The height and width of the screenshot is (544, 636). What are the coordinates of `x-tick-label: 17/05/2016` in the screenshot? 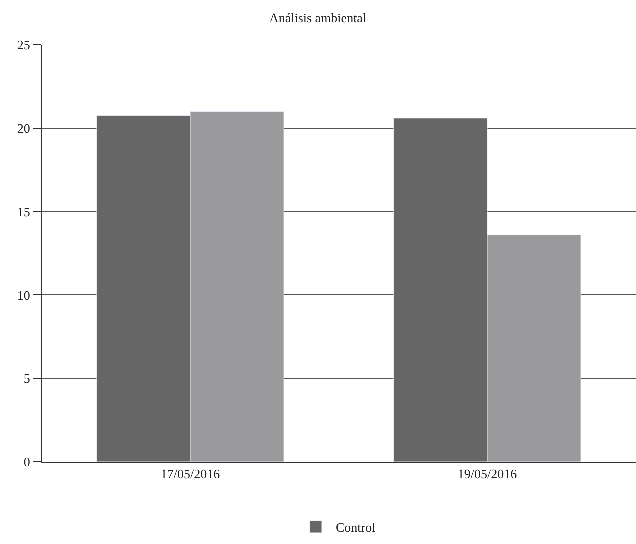 It's located at (190, 474).